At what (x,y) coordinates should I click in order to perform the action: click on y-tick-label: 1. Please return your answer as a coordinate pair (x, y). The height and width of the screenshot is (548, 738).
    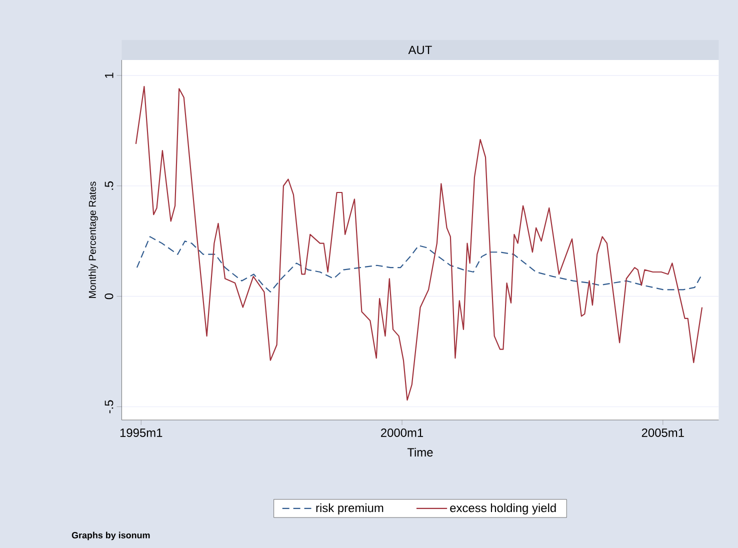
    Looking at the image, I should click on (109, 75).